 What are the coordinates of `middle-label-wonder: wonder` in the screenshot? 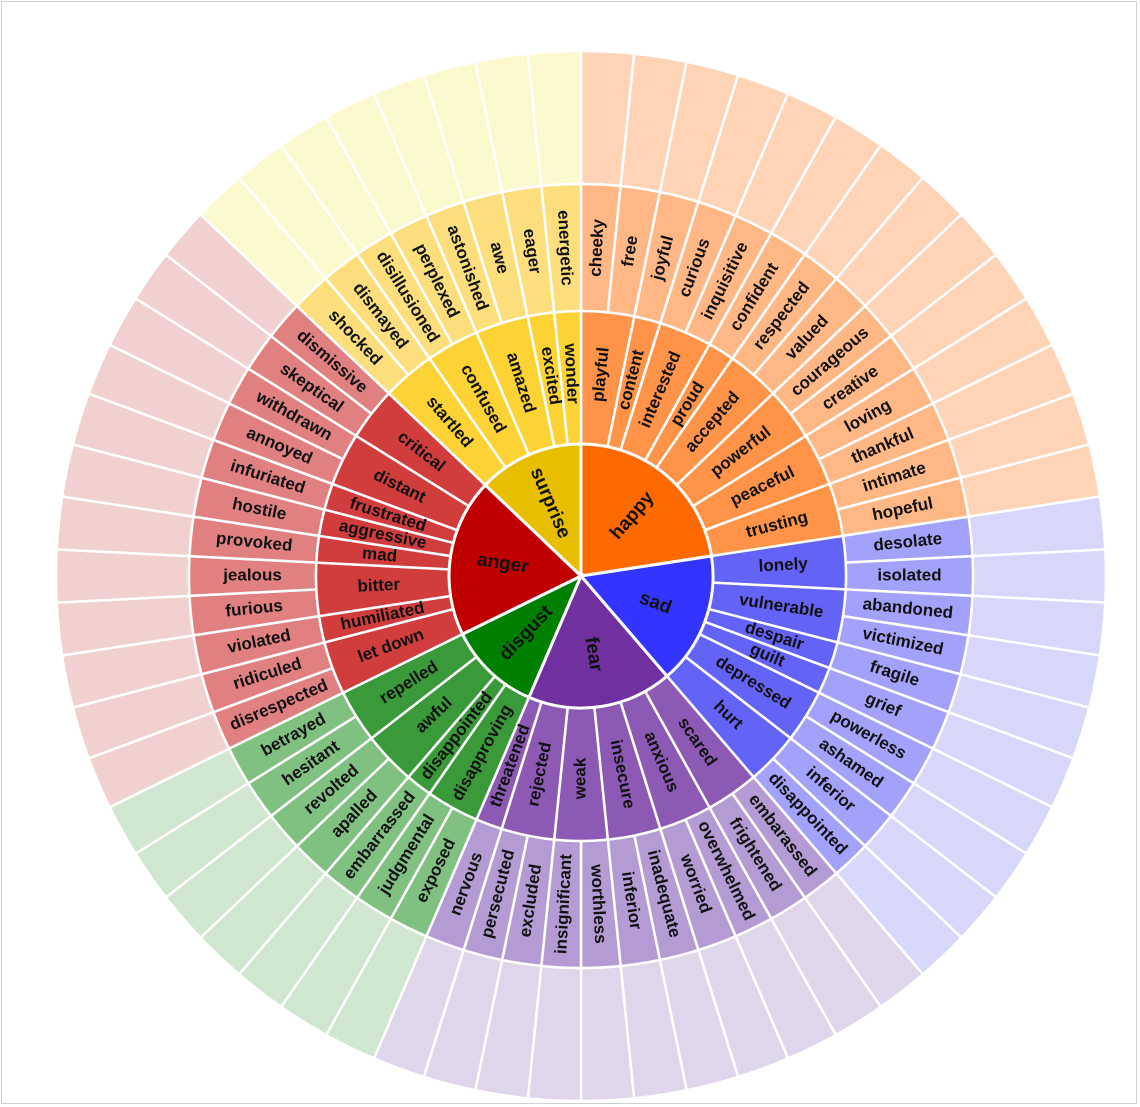 It's located at (572, 373).